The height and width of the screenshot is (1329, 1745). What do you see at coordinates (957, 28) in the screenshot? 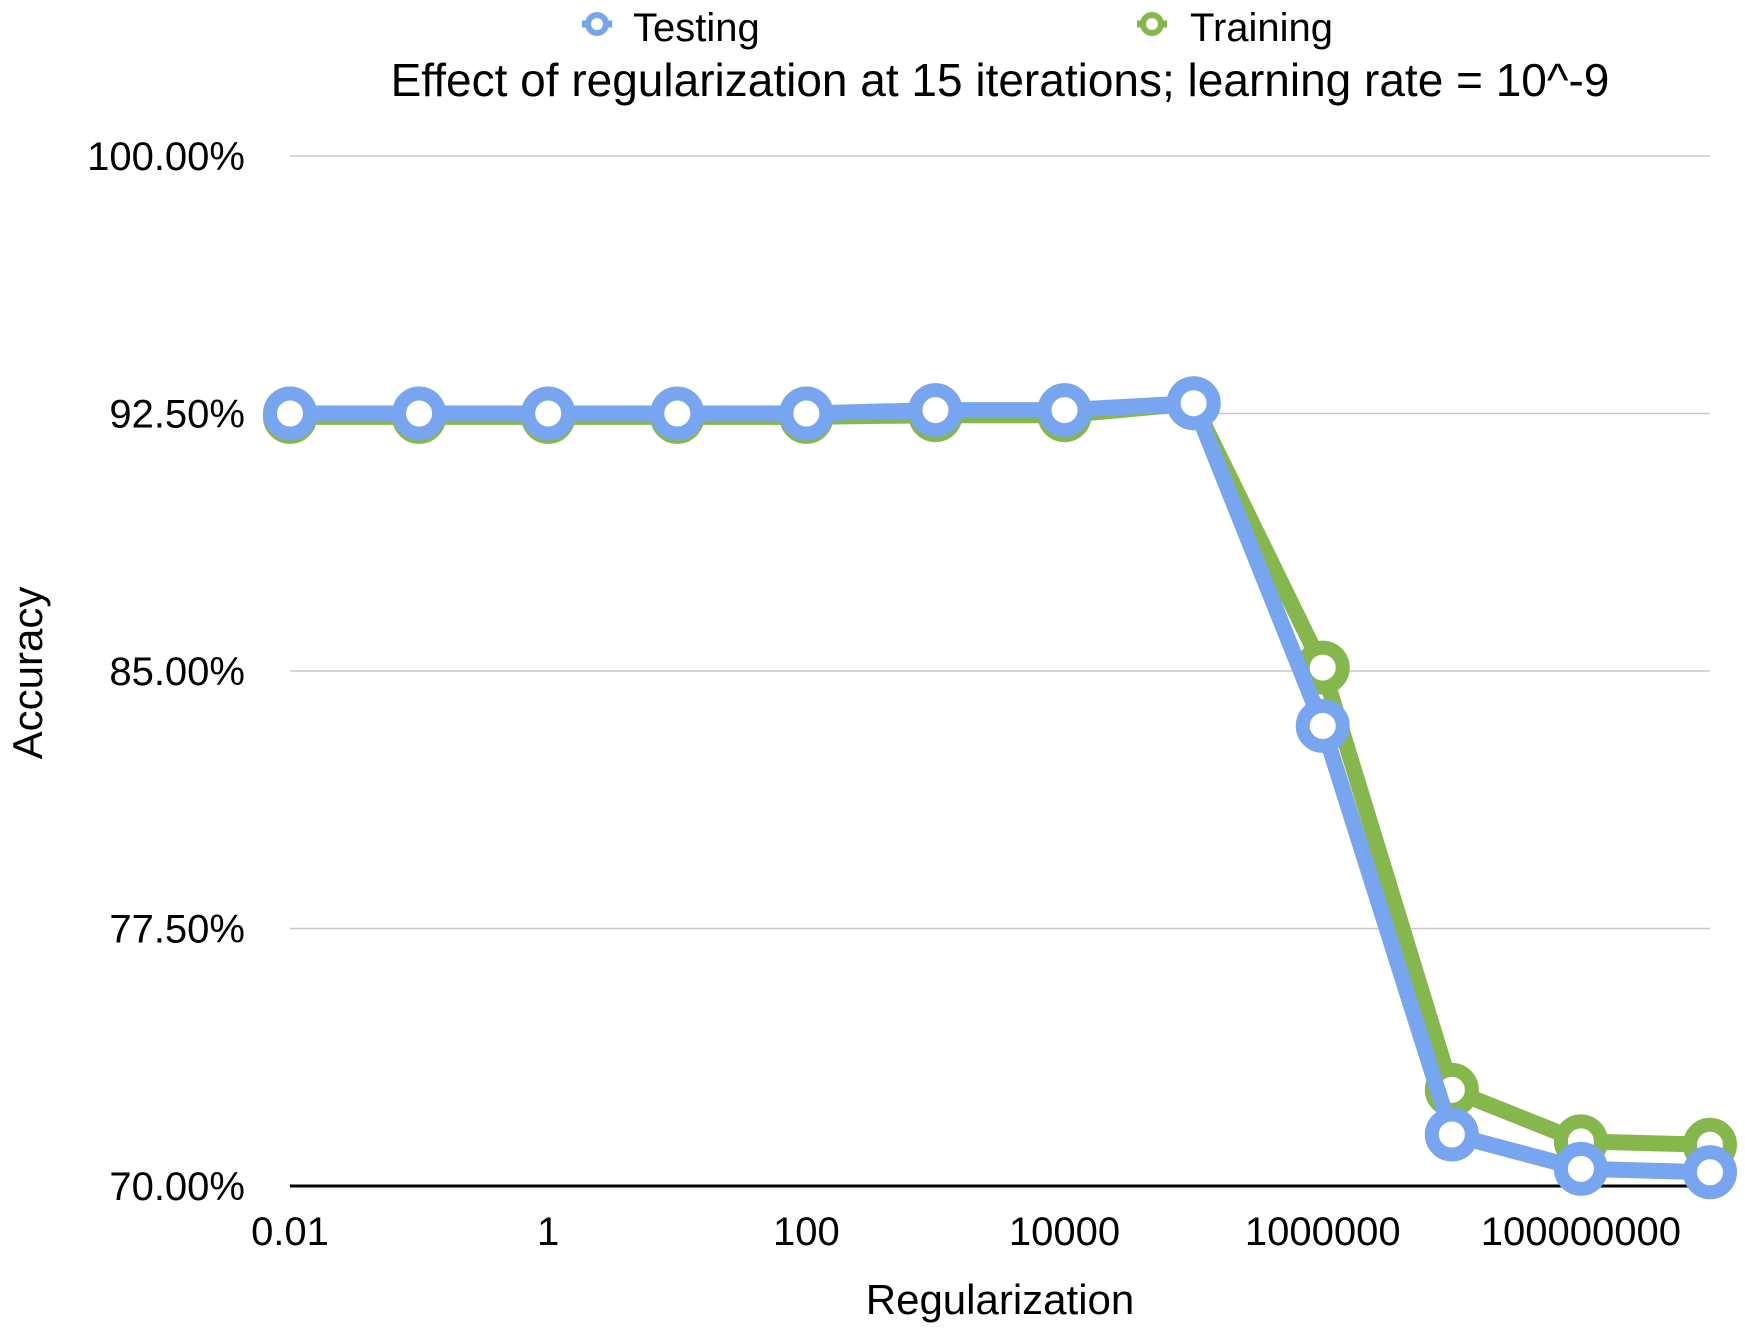
I see `legend: Testing Training` at bounding box center [957, 28].